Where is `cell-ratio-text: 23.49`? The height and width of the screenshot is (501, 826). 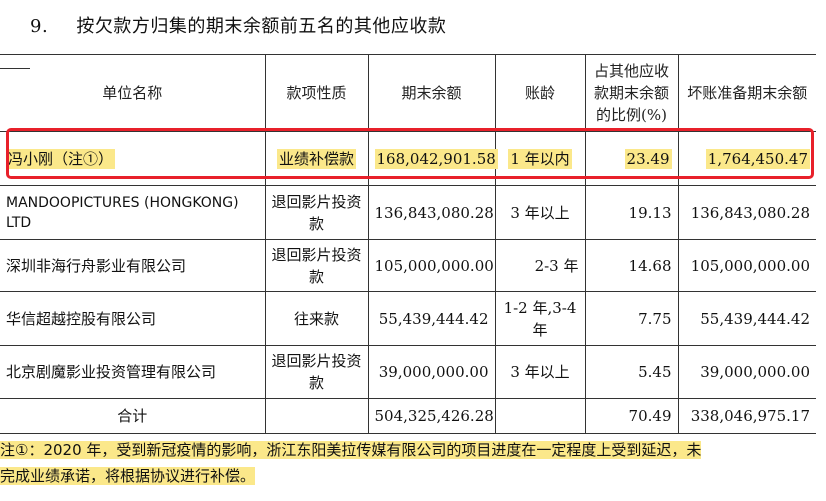
cell-ratio-text: 23.49 is located at coordinates (648, 158).